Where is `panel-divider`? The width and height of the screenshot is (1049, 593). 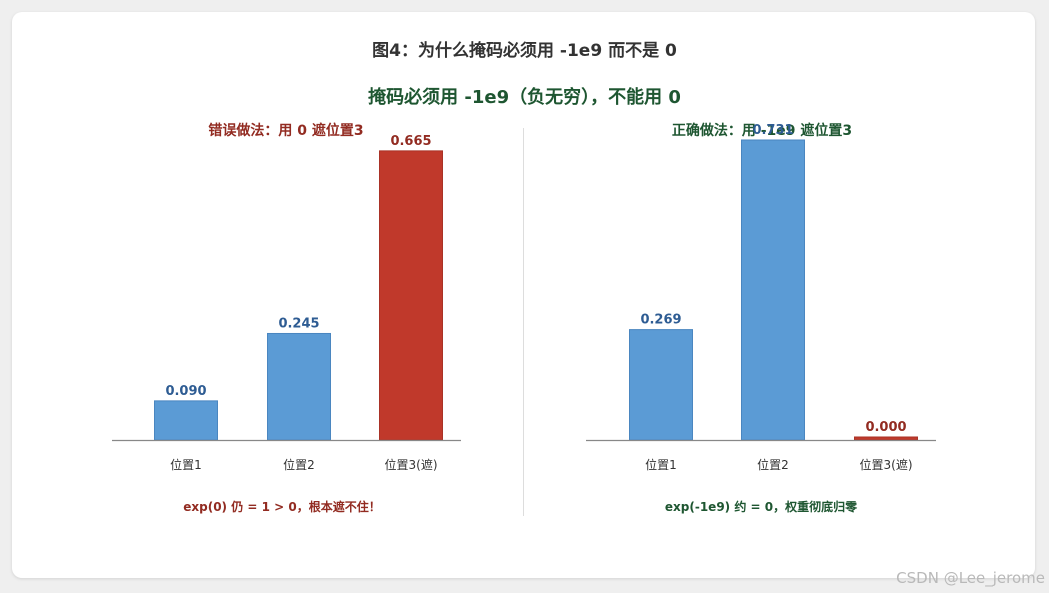 panel-divider is located at coordinates (523, 322).